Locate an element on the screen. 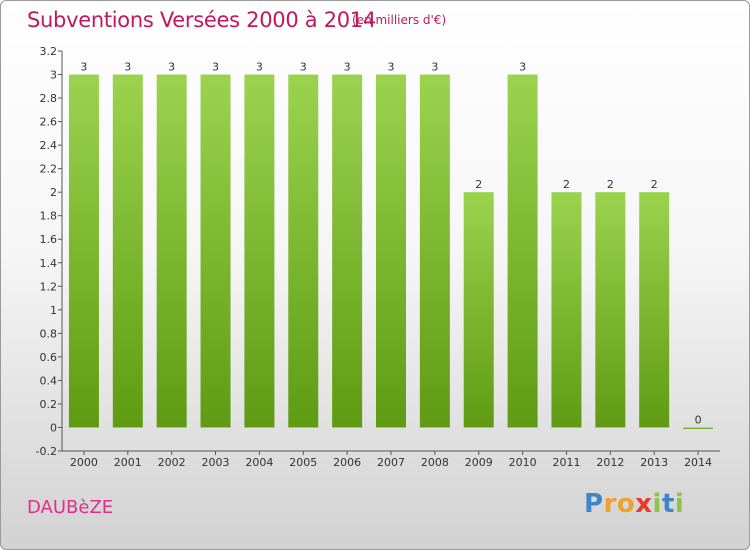  bar-2009 is located at coordinates (478, 310).